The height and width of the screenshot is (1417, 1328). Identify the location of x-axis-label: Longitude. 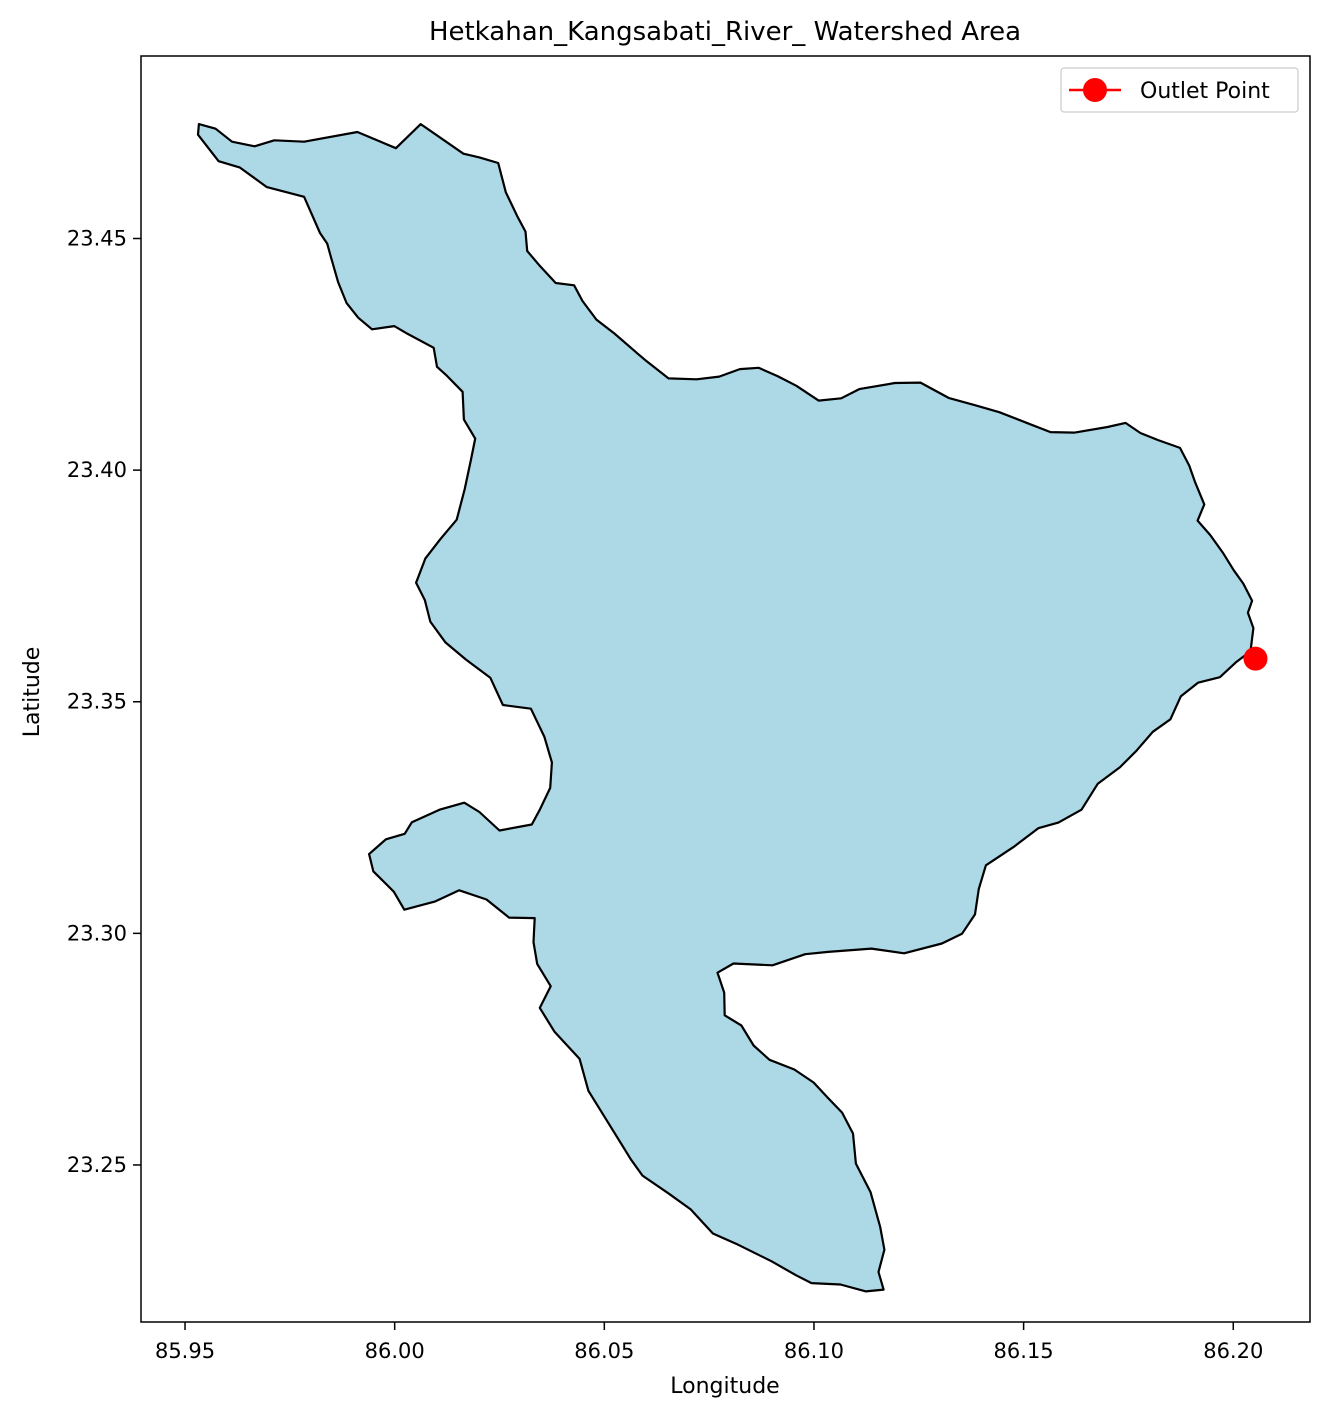
(724, 1386).